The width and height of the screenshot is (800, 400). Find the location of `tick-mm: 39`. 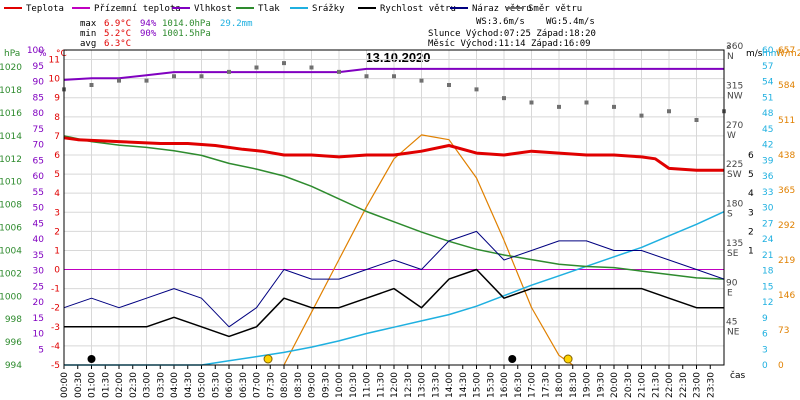

tick-mm: 39 is located at coordinates (768, 161).